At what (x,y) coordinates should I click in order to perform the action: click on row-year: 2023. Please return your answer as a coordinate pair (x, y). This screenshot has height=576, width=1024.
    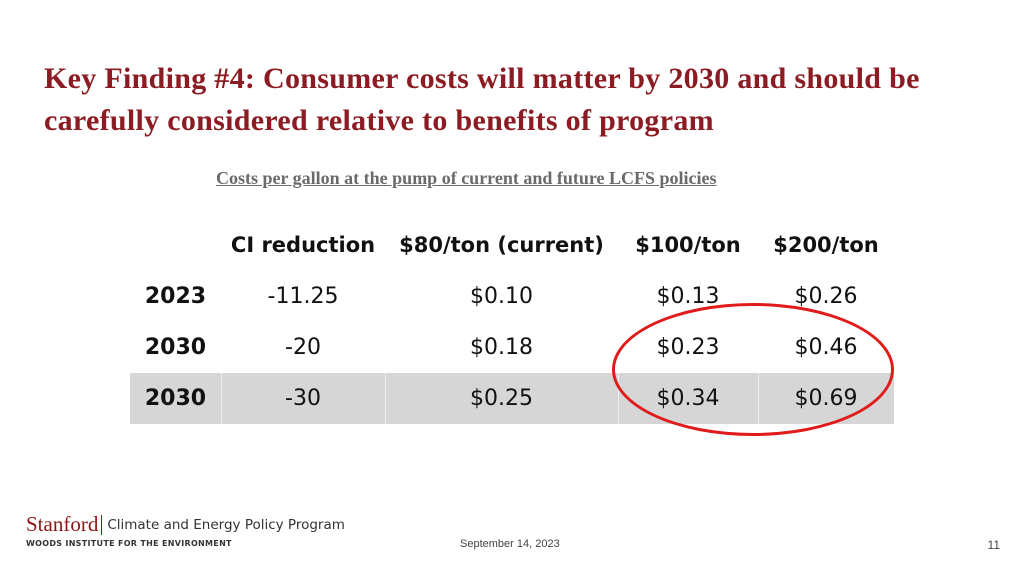
    Looking at the image, I should click on (175, 296).